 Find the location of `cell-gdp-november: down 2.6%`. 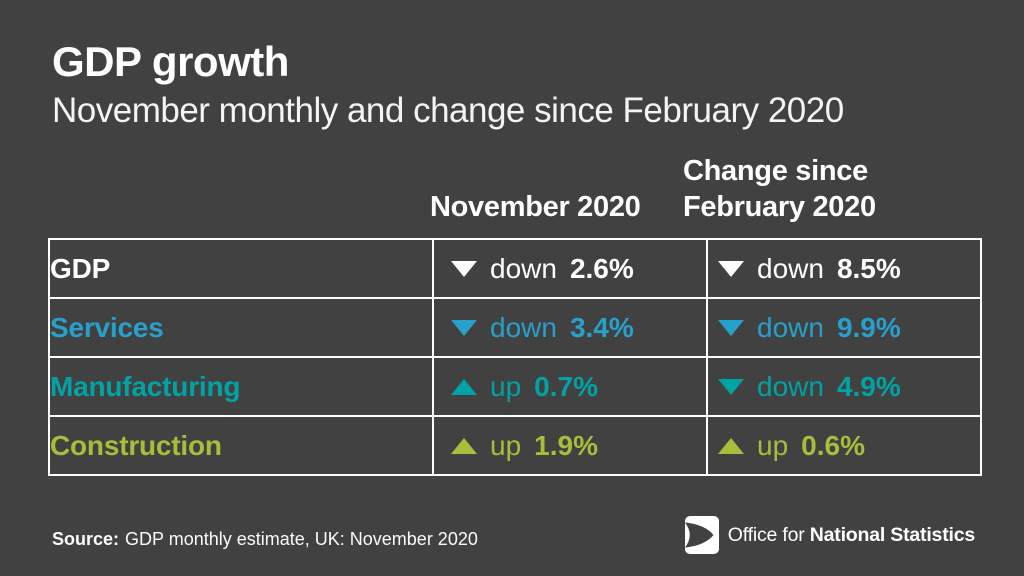

cell-gdp-november: down 2.6% is located at coordinates (570, 268).